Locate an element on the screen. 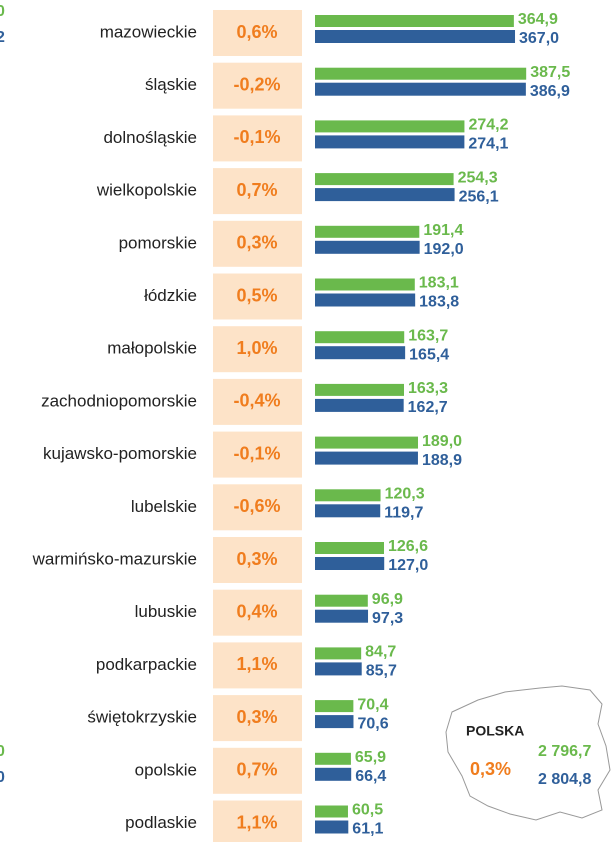 The height and width of the screenshot is (842, 616). value-label: 70,6 is located at coordinates (372, 723).